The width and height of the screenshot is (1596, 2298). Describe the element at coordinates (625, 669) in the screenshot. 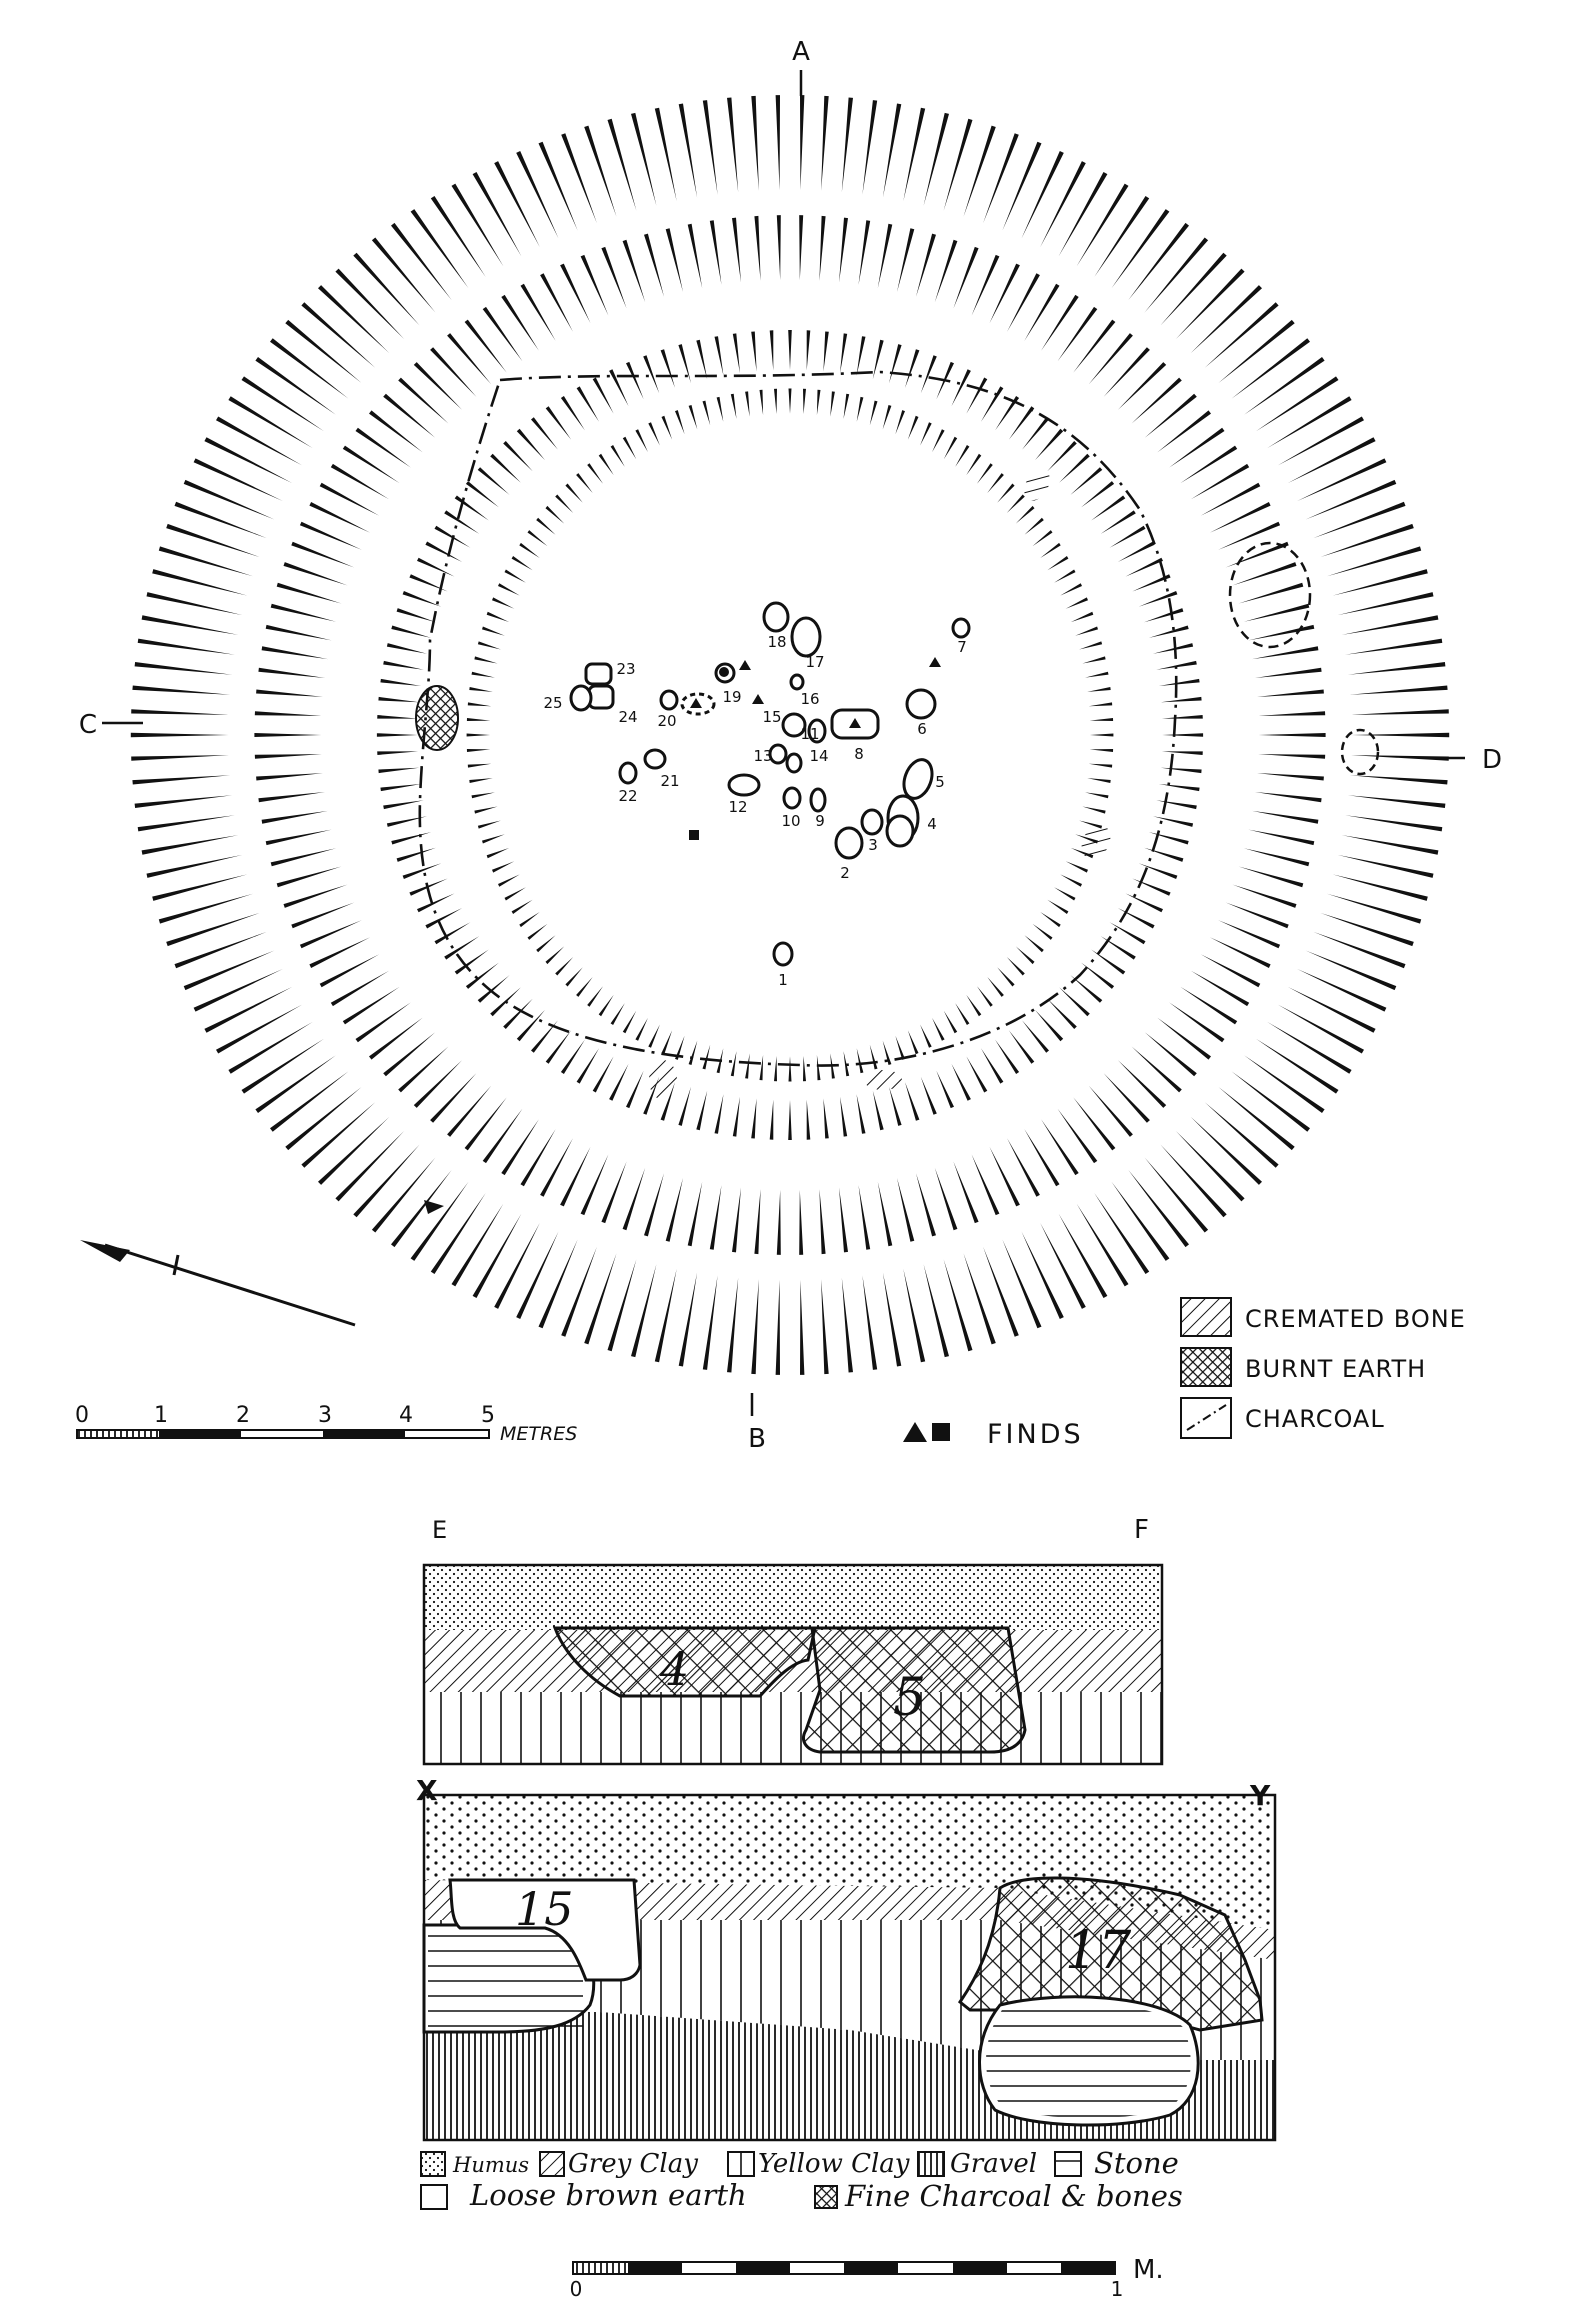

I see `feature-label-23: 23` at that location.